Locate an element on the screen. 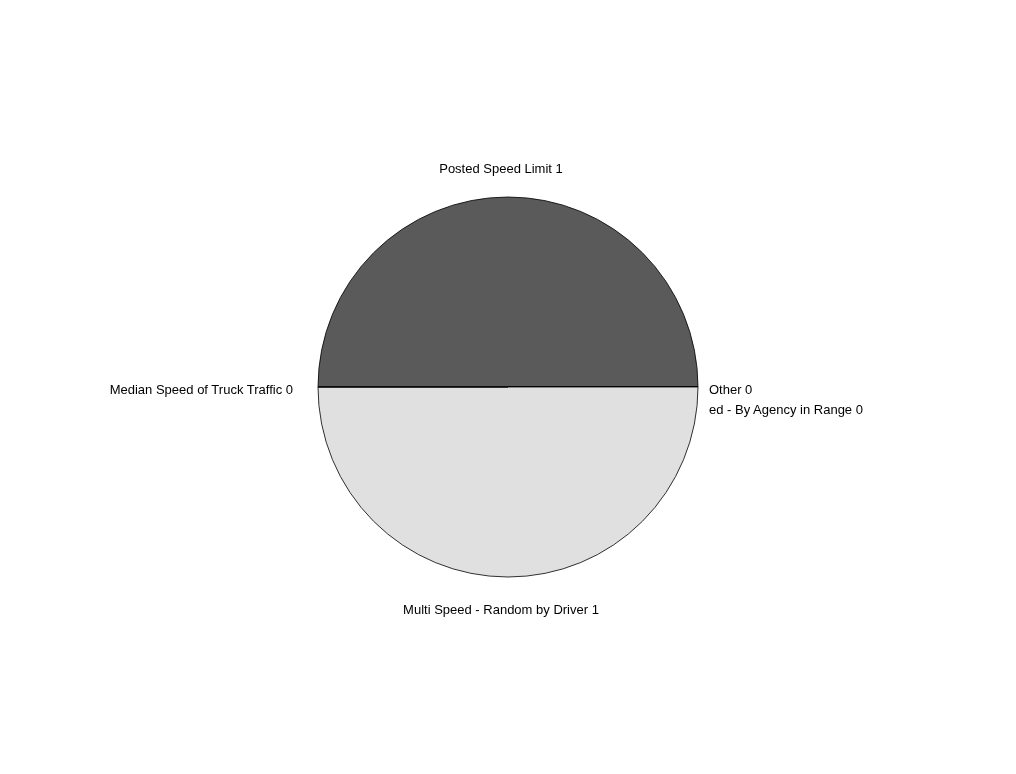 This screenshot has height=774, width=1016. slice-label: Multi Speed - Random by Driver 1 is located at coordinates (501, 609).